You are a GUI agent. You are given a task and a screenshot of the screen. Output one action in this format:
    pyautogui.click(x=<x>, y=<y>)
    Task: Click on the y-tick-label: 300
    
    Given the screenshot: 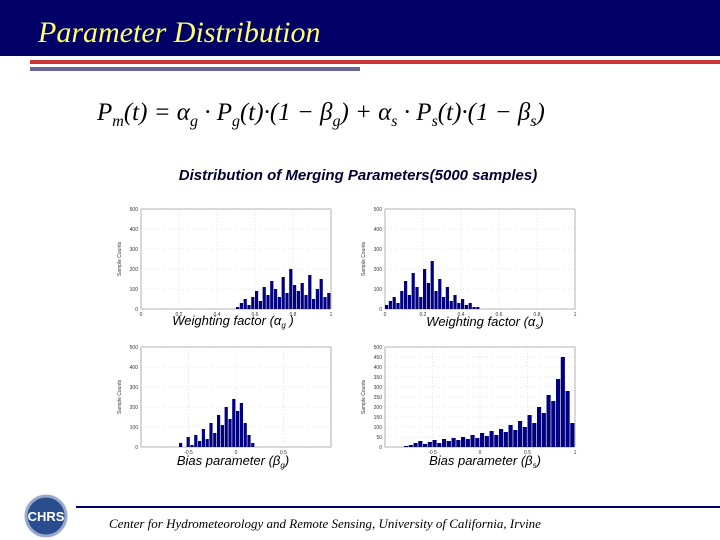 What is the action you would take?
    pyautogui.click(x=134, y=250)
    